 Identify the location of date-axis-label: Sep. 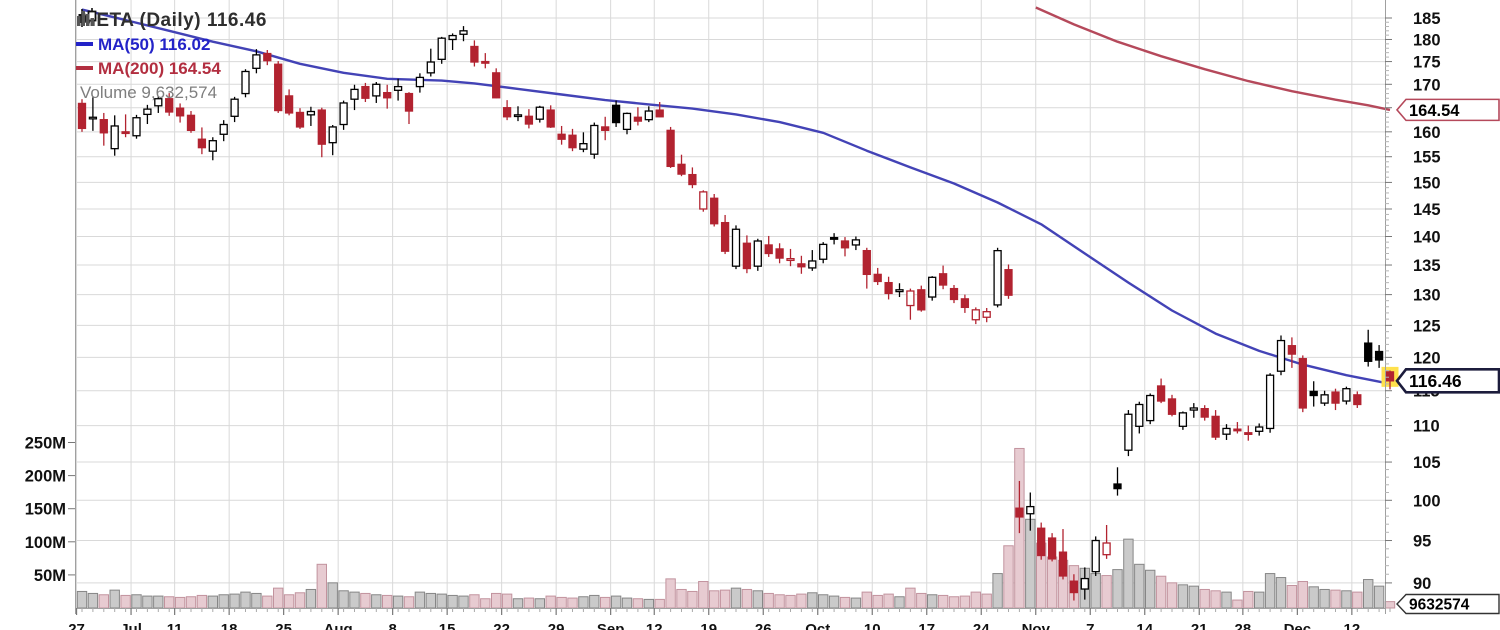
(611, 625).